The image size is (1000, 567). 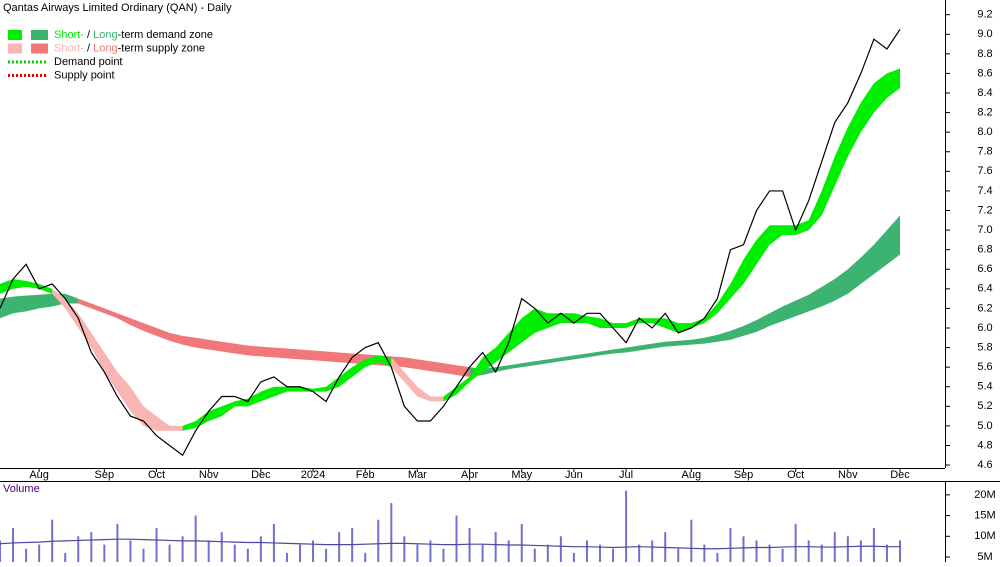 What do you see at coordinates (165, 35) in the screenshot?
I see `legend-label-part: -term demand zone` at bounding box center [165, 35].